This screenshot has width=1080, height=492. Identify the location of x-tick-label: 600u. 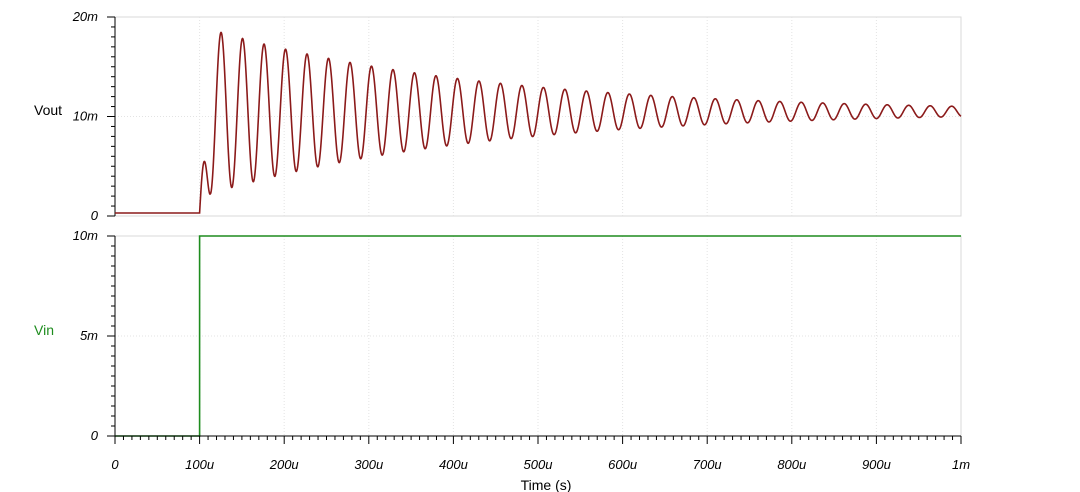
(622, 464).